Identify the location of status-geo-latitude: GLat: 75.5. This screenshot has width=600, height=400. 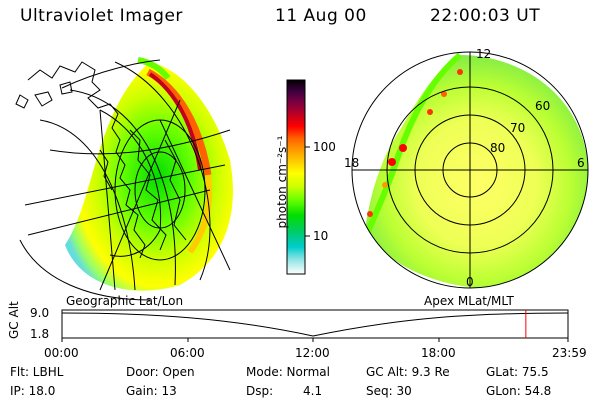
(517, 372).